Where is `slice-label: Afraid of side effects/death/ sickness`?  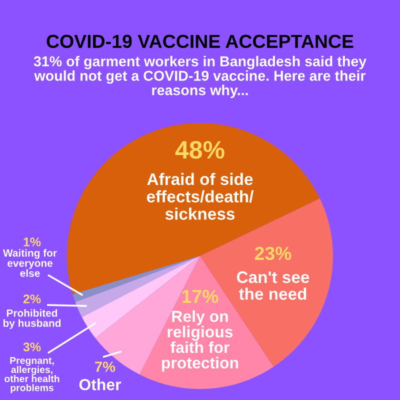 slice-label: Afraid of side effects/death/ sickness is located at coordinates (200, 196).